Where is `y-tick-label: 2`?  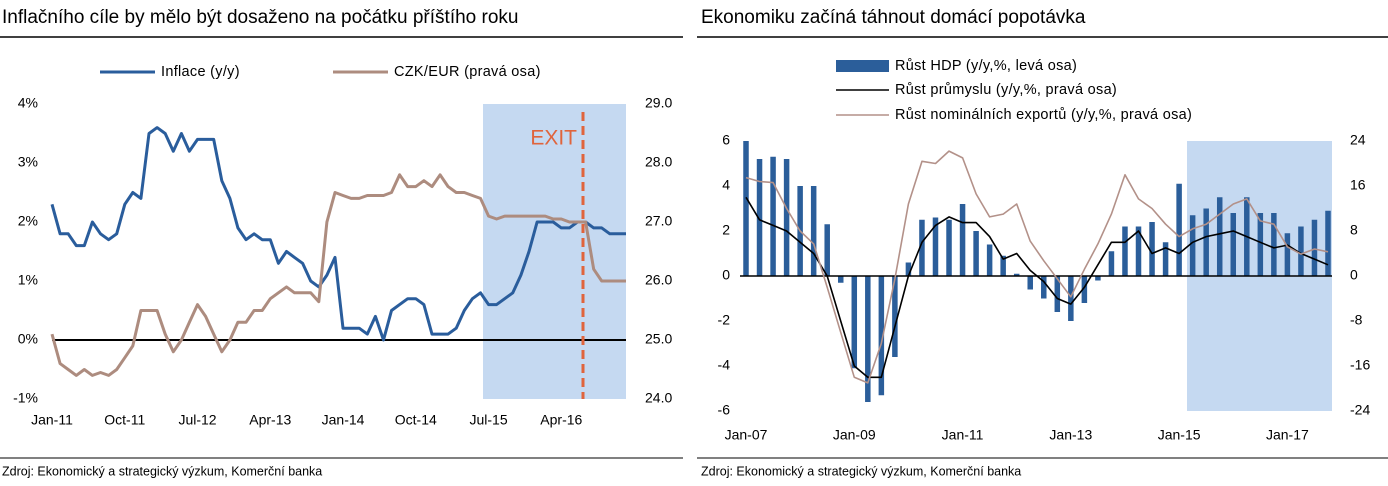 y-tick-label: 2 is located at coordinates (726, 230).